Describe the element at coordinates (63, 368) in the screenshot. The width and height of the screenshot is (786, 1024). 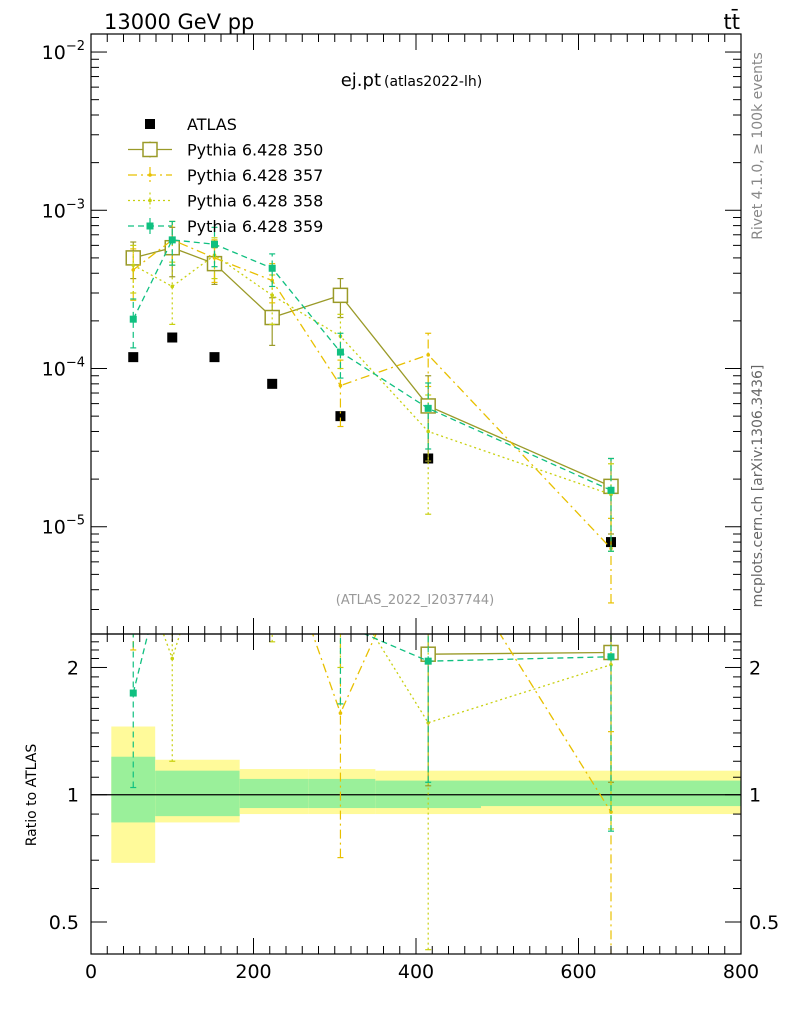
I see `main-ytick-label: 10⁻⁴` at that location.